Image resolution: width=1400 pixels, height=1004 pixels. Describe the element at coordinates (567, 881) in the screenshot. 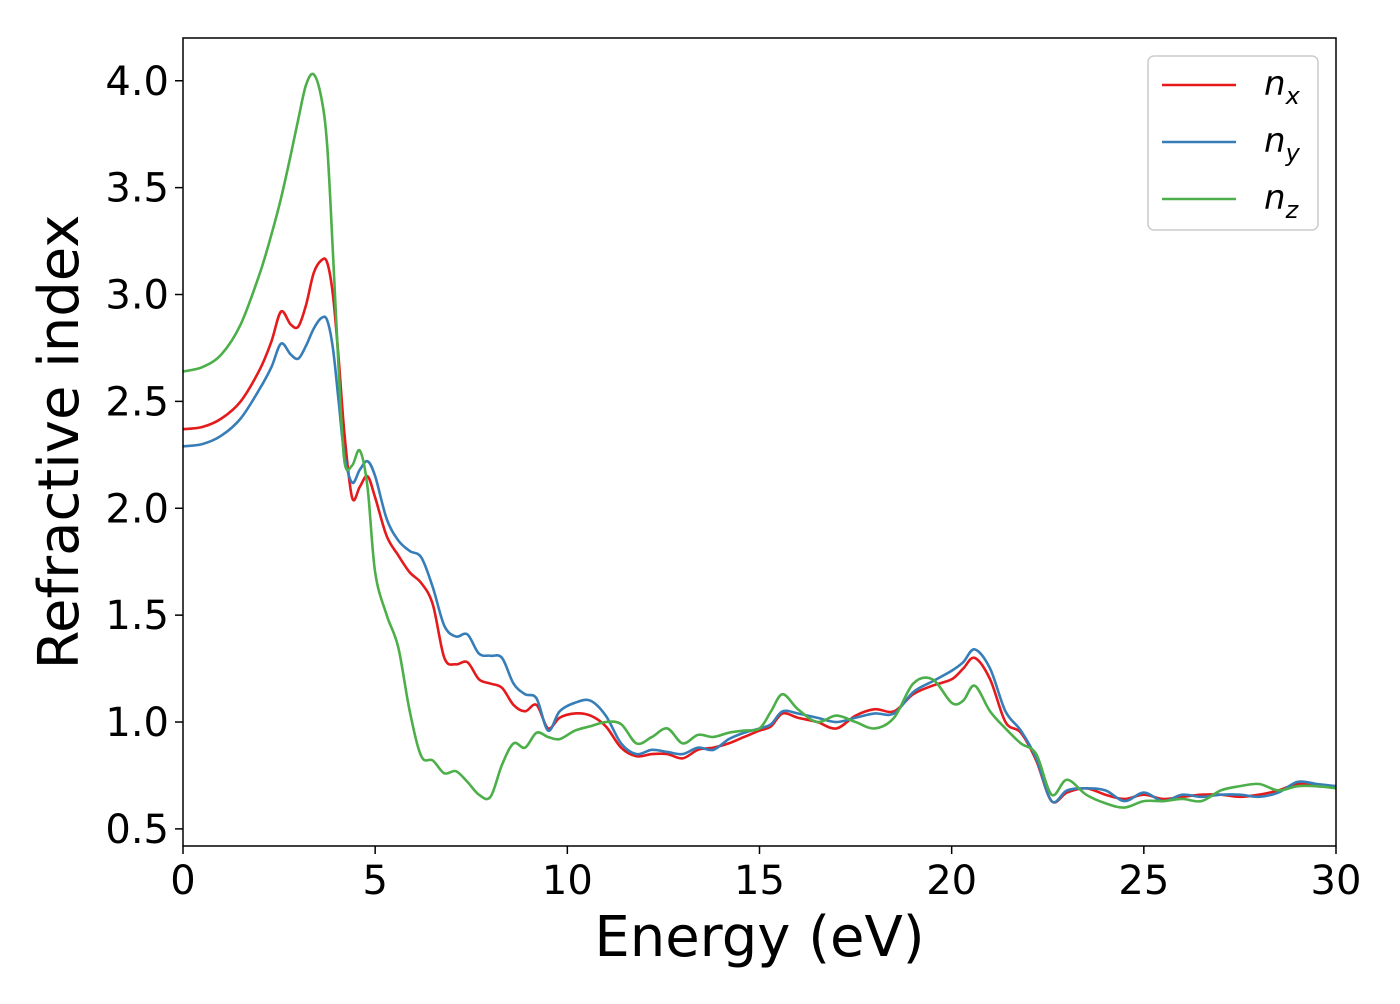

I see `x-tick-label: 10` at that location.